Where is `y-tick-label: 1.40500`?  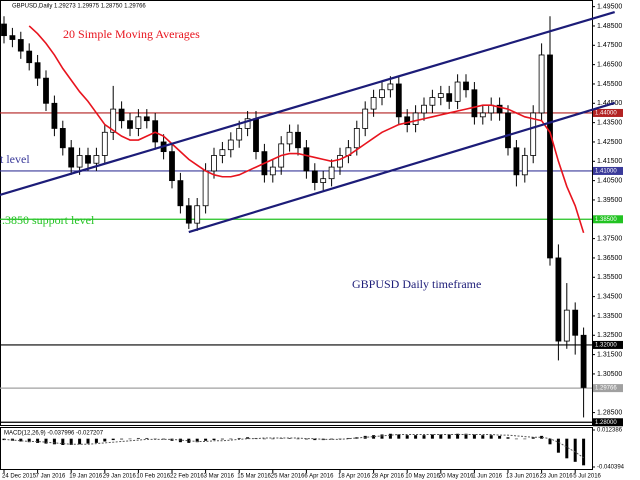 y-tick-label: 1.40500 is located at coordinates (609, 180).